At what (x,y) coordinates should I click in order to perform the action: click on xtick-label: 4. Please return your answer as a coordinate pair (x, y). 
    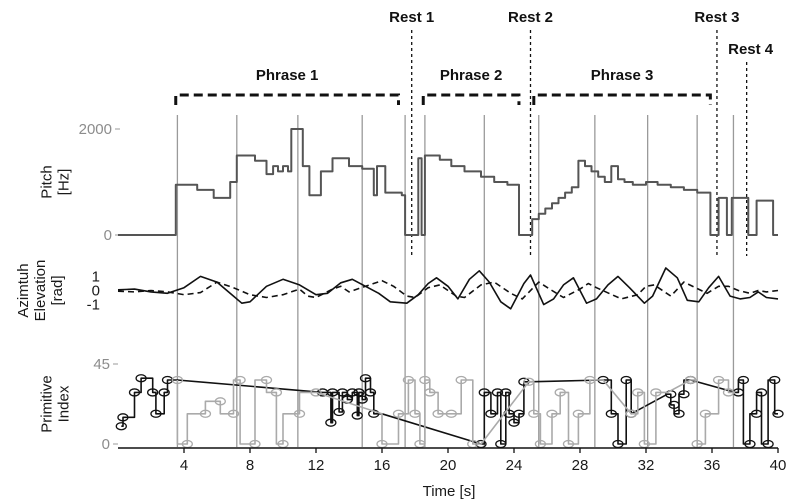
    Looking at the image, I should click on (184, 465).